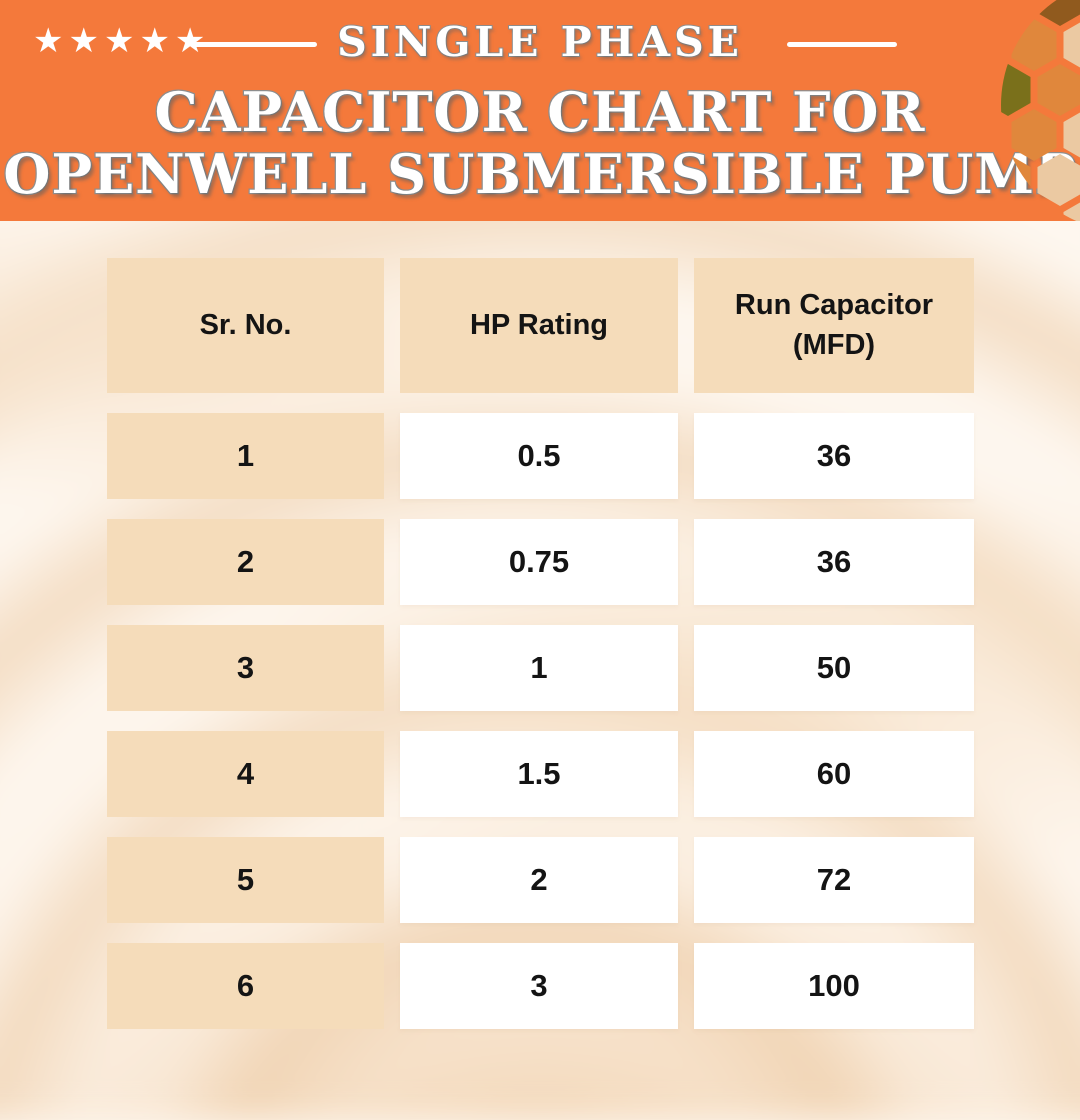 The image size is (1080, 1120). I want to click on page-title-line2: OPENWELL SUBMERSIBLE PUMP, so click(539, 174).